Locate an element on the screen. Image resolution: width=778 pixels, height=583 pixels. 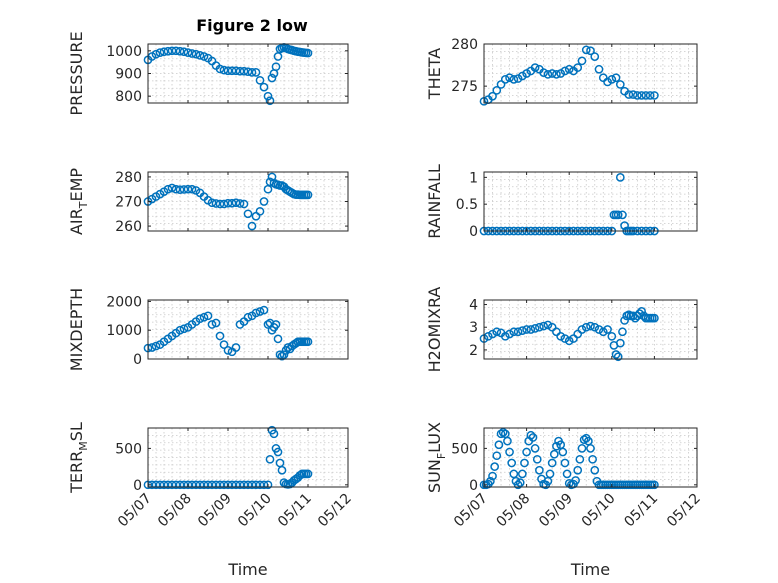
subplot-mixdepth: 0 1000 2000 MIXDEPTH is located at coordinates (208, 329).